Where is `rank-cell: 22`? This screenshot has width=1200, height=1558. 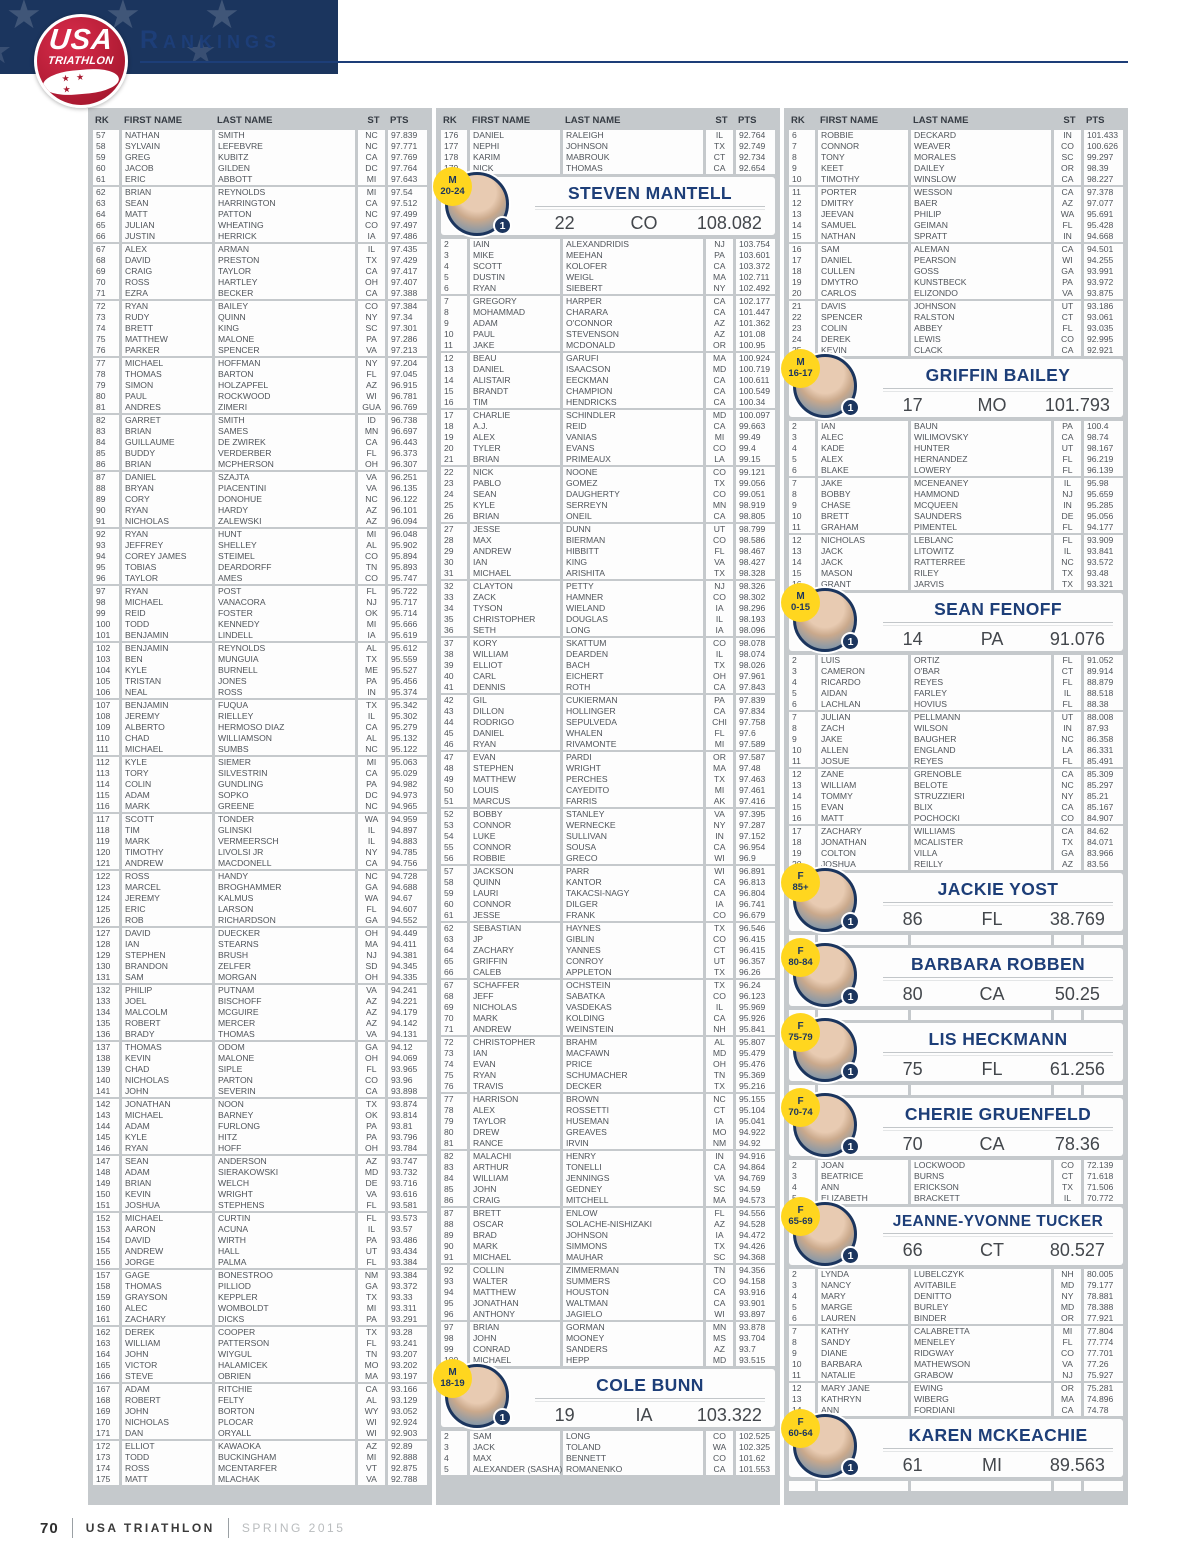
rank-cell: 22 is located at coordinates (802, 318).